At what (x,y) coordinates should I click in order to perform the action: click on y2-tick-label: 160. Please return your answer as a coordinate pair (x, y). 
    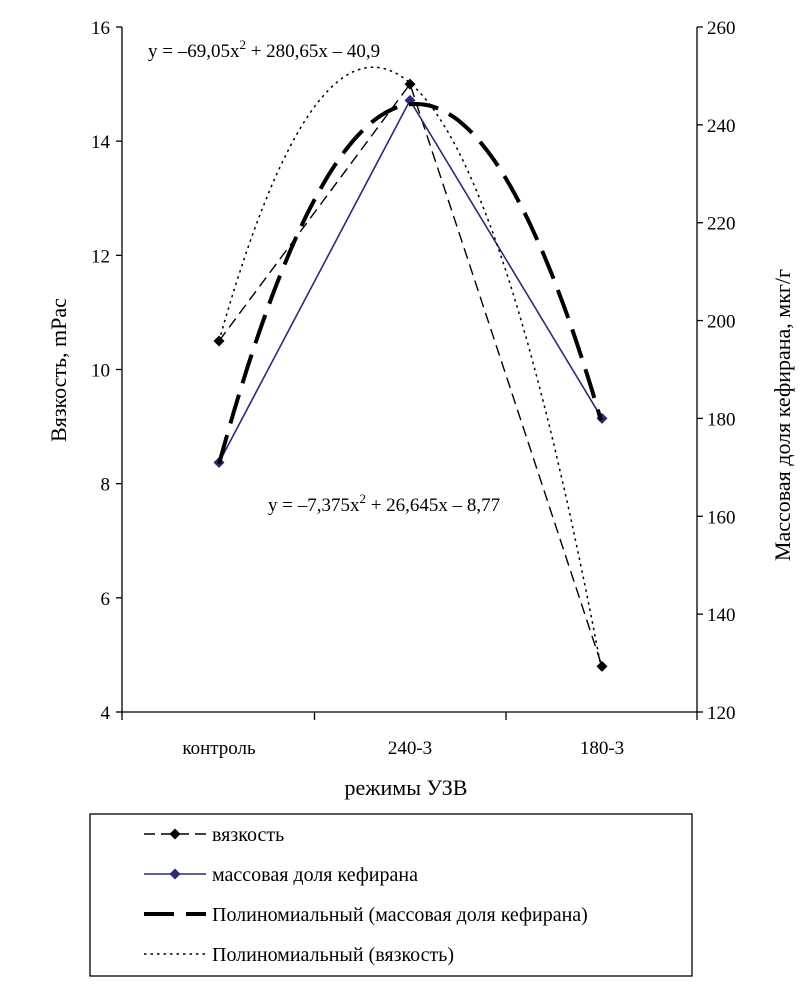
    Looking at the image, I should click on (721, 517).